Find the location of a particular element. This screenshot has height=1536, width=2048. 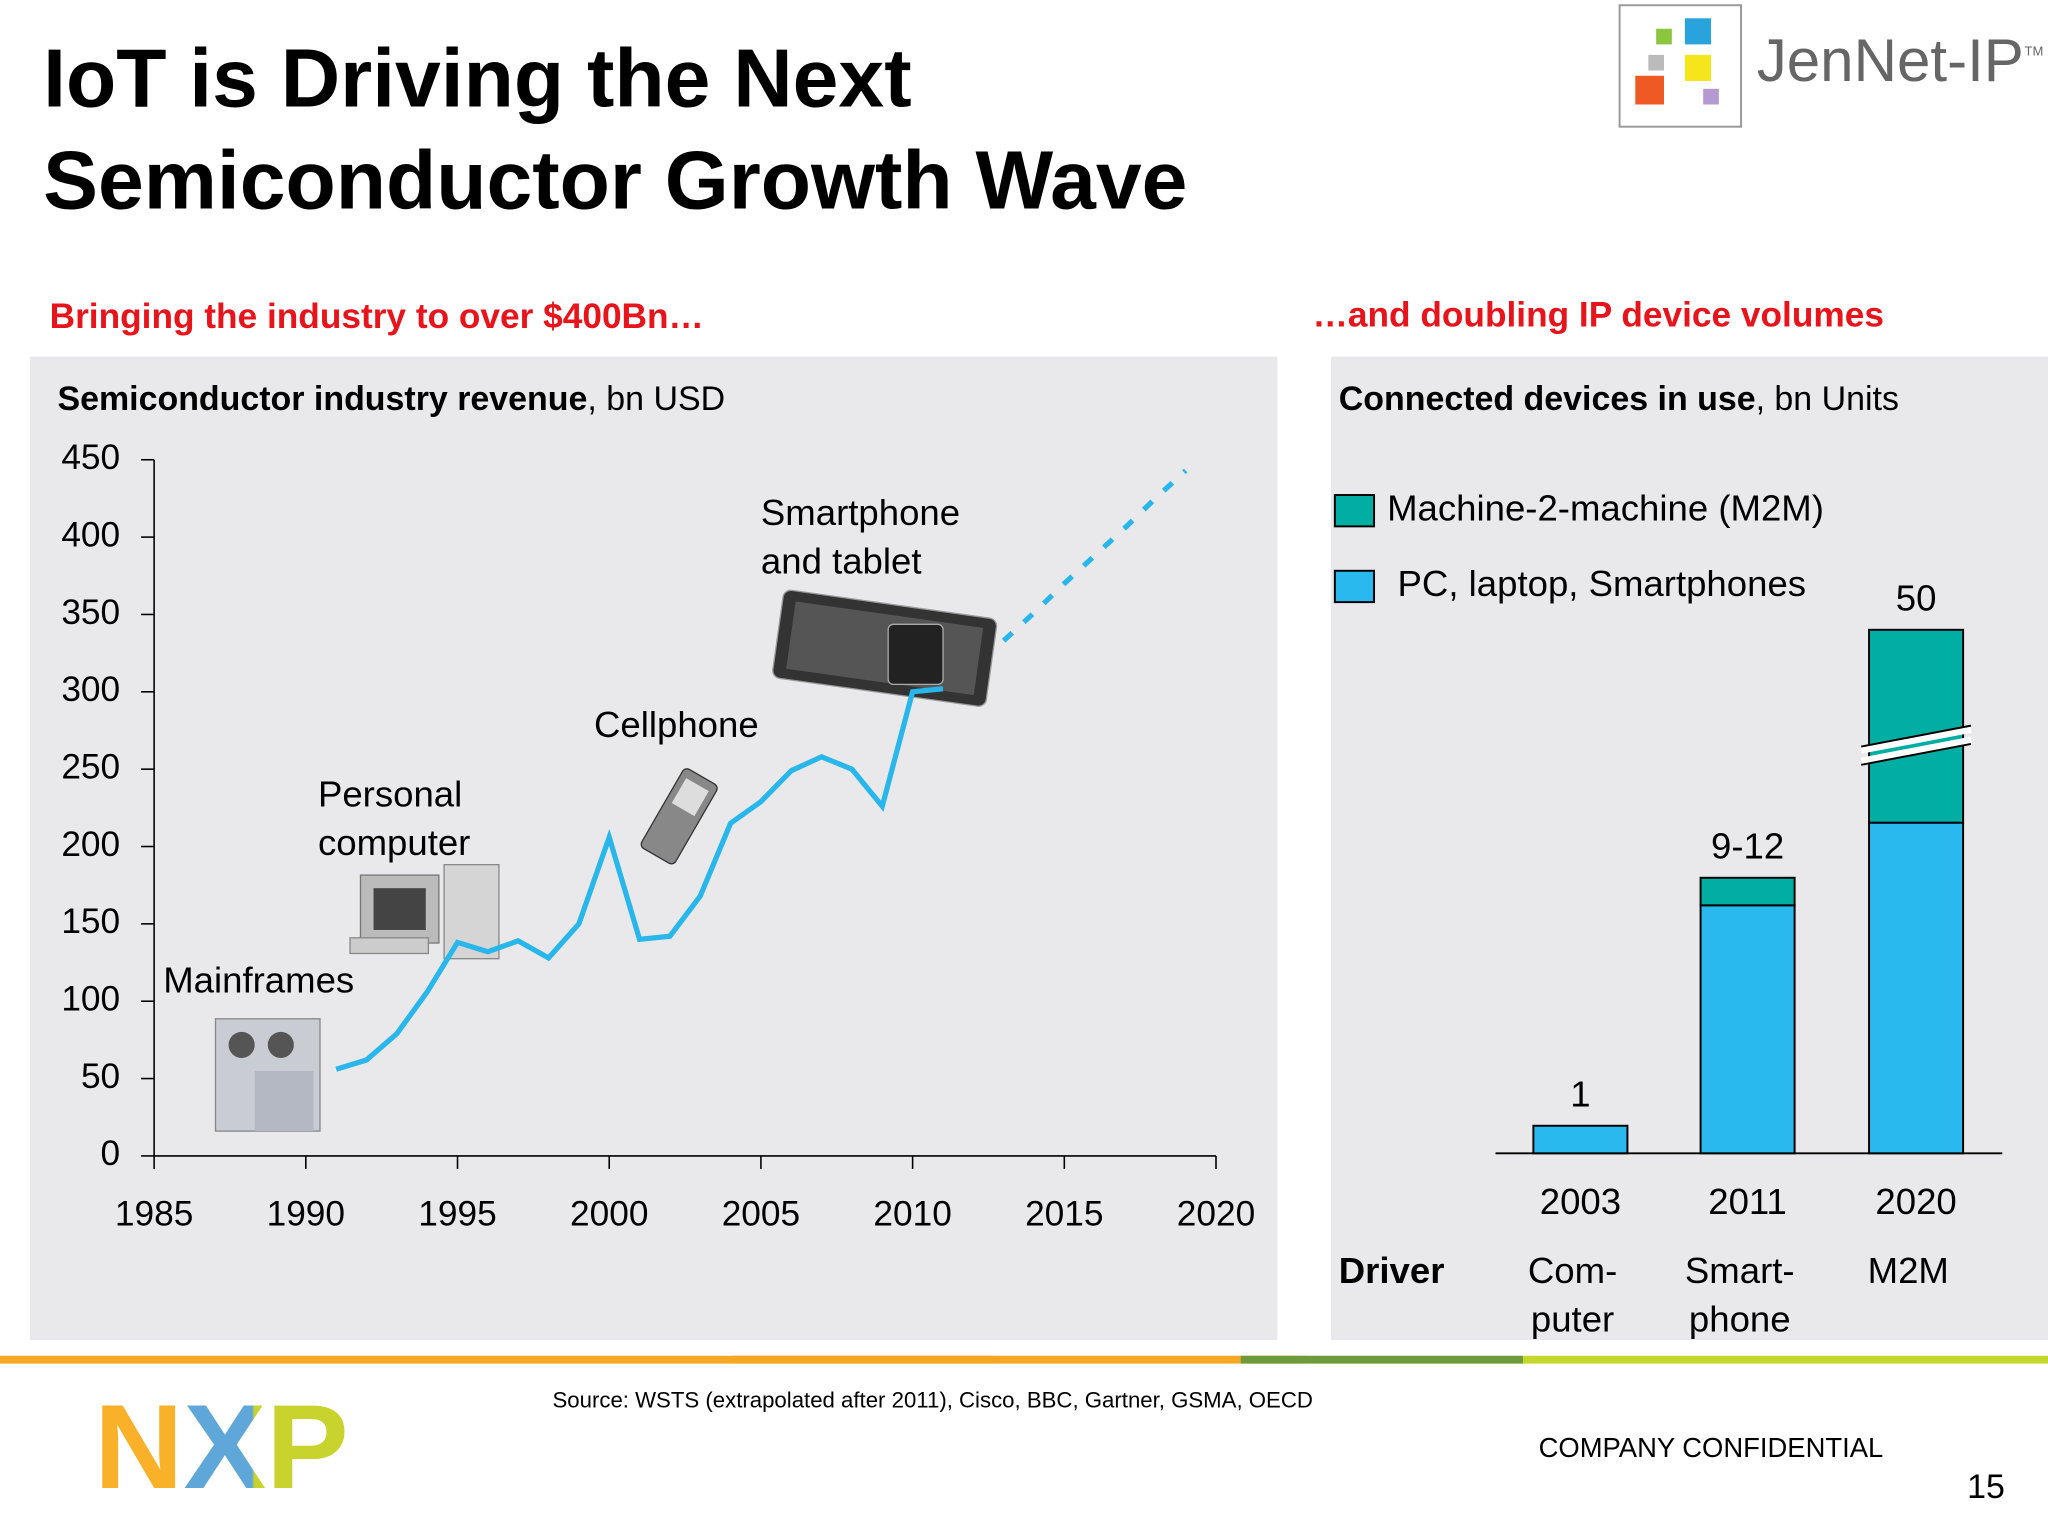

driver: puter is located at coordinates (1572, 1318).